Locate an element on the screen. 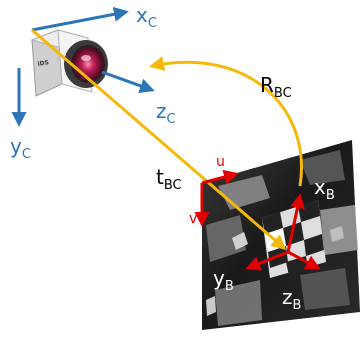  label-camera-x: xC is located at coordinates (146, 17).